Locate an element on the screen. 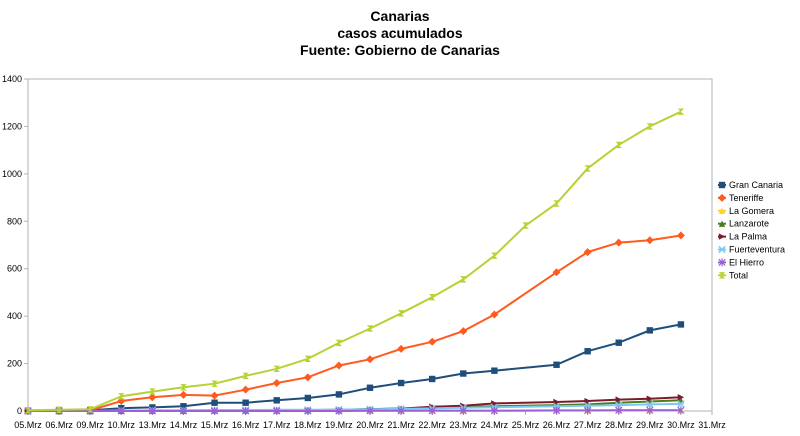  legend-label-la-gomera: La Gomera is located at coordinates (751, 211).